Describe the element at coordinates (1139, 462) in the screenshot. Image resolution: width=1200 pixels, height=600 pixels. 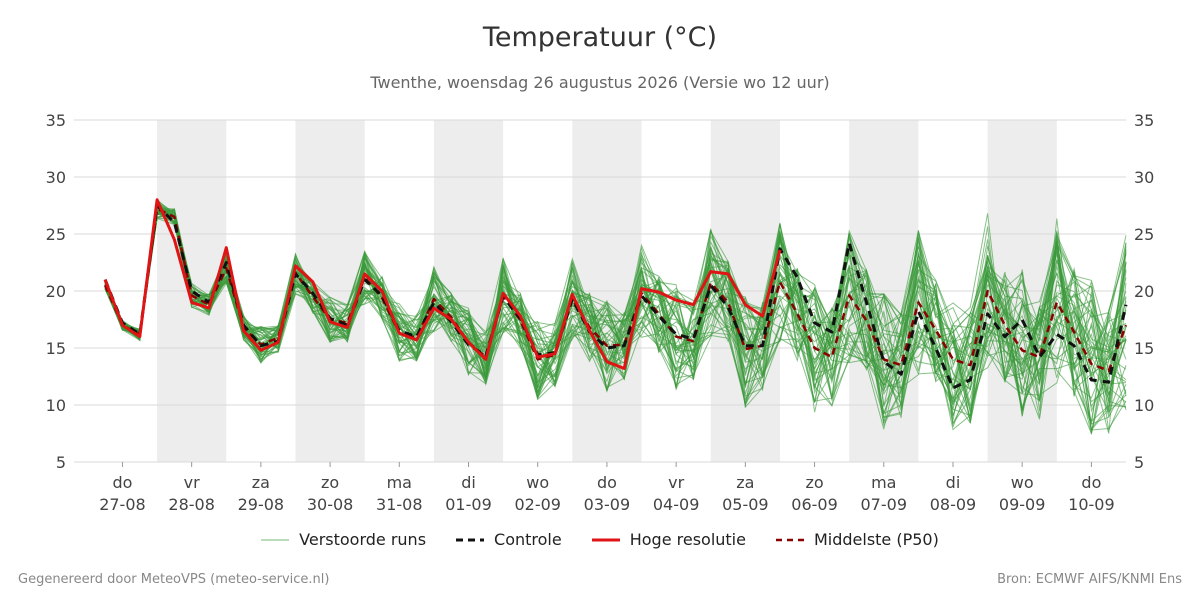
I see `y-tick-label-right: 5` at that location.